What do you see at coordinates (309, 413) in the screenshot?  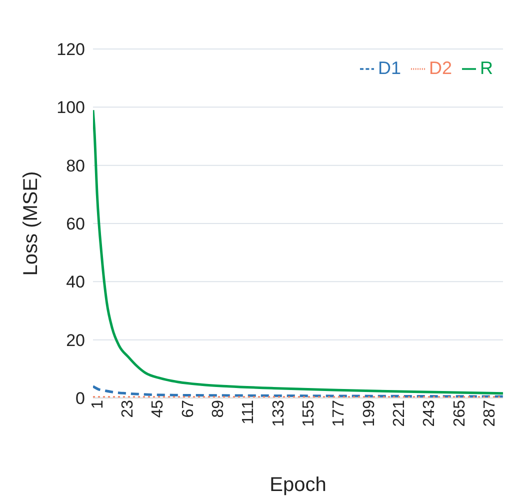 I see `x-tick-label: 155` at bounding box center [309, 413].